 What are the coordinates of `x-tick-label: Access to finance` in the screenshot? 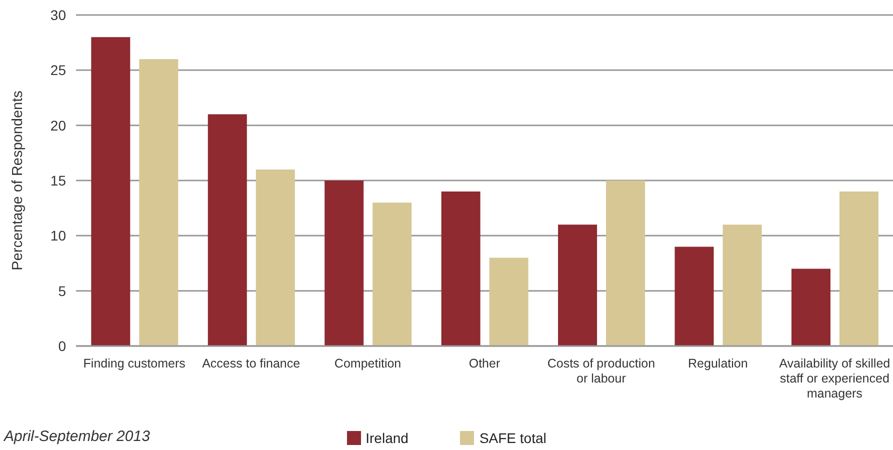 It's located at (251, 363).